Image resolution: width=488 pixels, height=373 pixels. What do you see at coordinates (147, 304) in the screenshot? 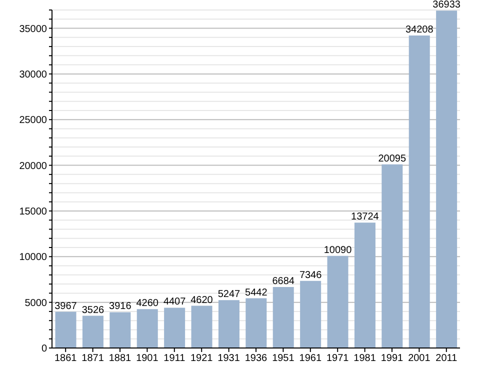
I see `data-label: 4260` at bounding box center [147, 304].